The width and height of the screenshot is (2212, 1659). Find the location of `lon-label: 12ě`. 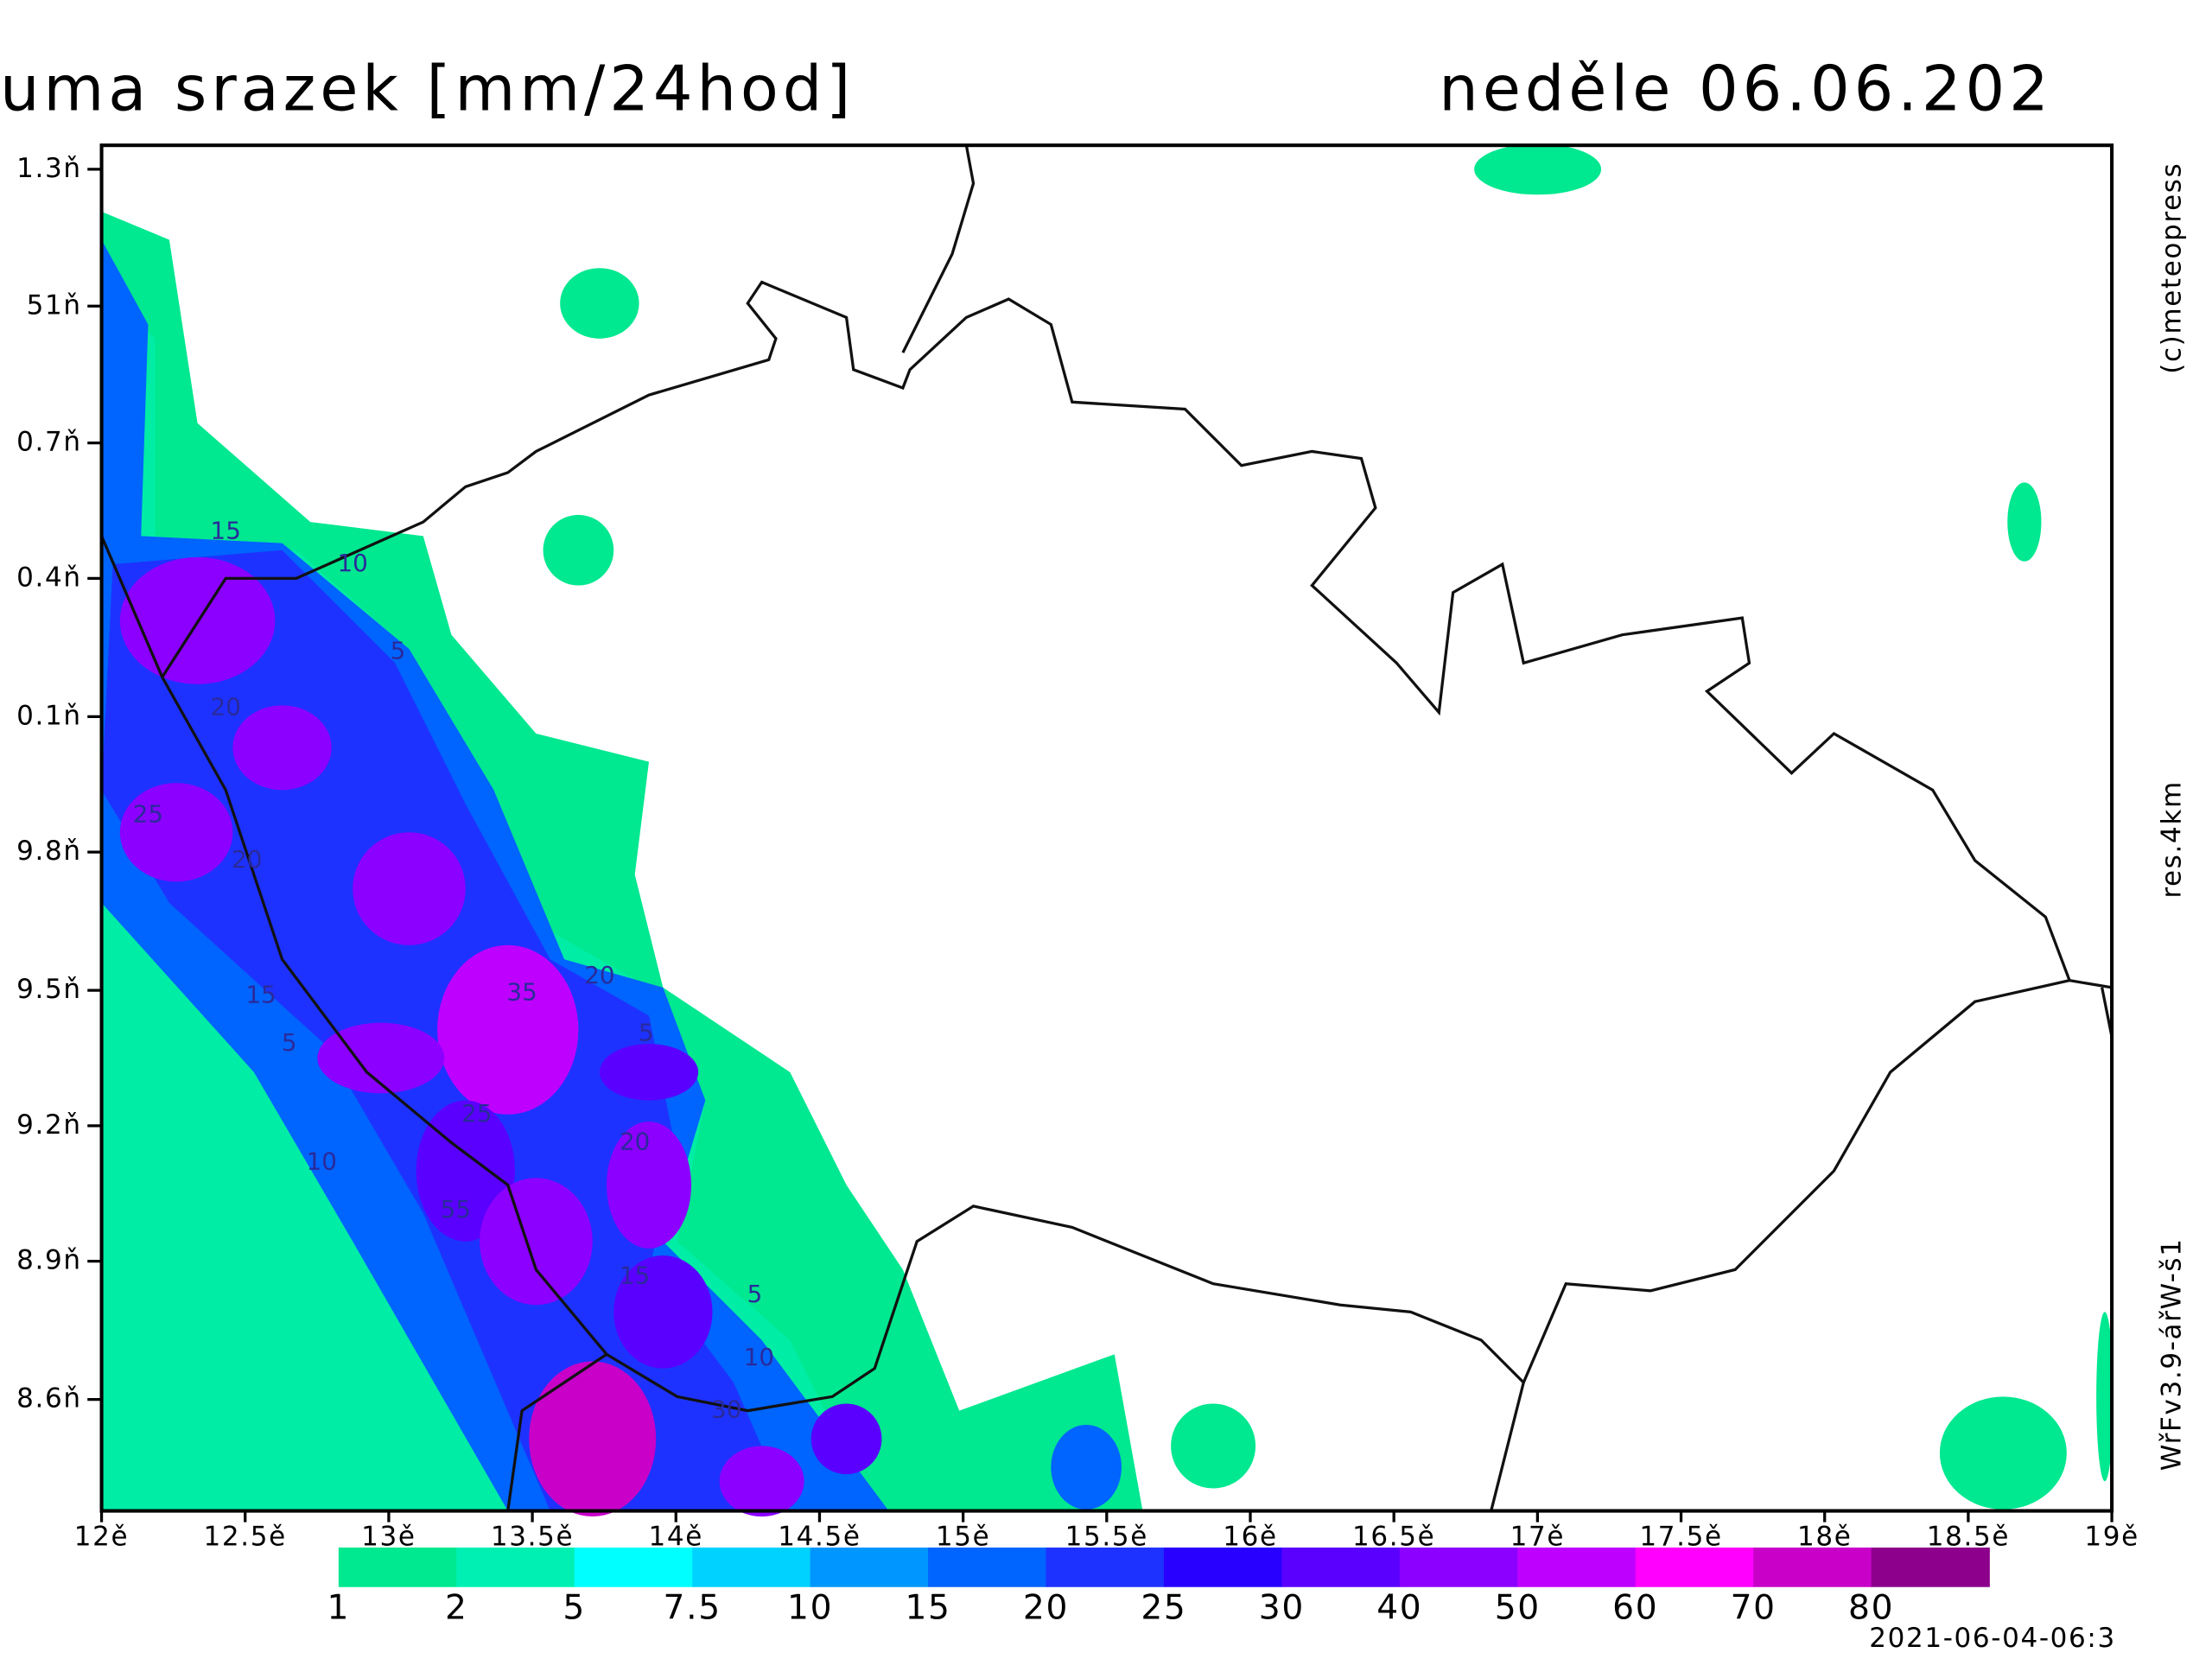

lon-label: 12ě is located at coordinates (101, 1537).